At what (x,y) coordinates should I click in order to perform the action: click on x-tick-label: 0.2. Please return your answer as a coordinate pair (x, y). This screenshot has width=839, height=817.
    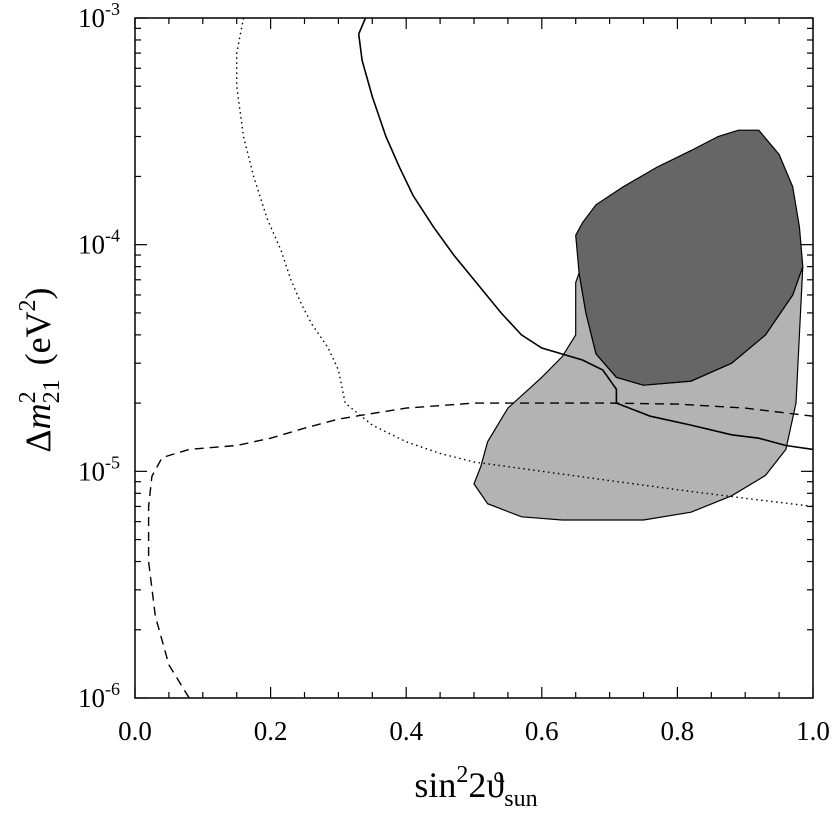
    Looking at the image, I should click on (271, 731).